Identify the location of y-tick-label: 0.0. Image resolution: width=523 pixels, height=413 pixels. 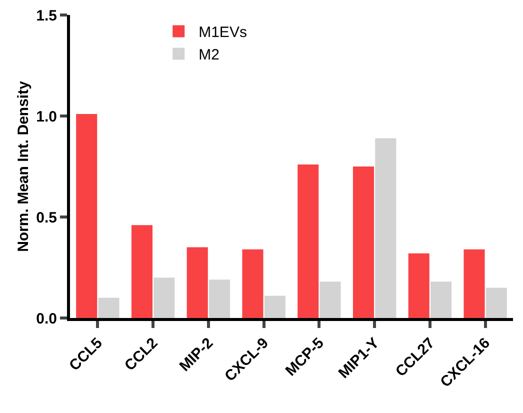
(46, 319).